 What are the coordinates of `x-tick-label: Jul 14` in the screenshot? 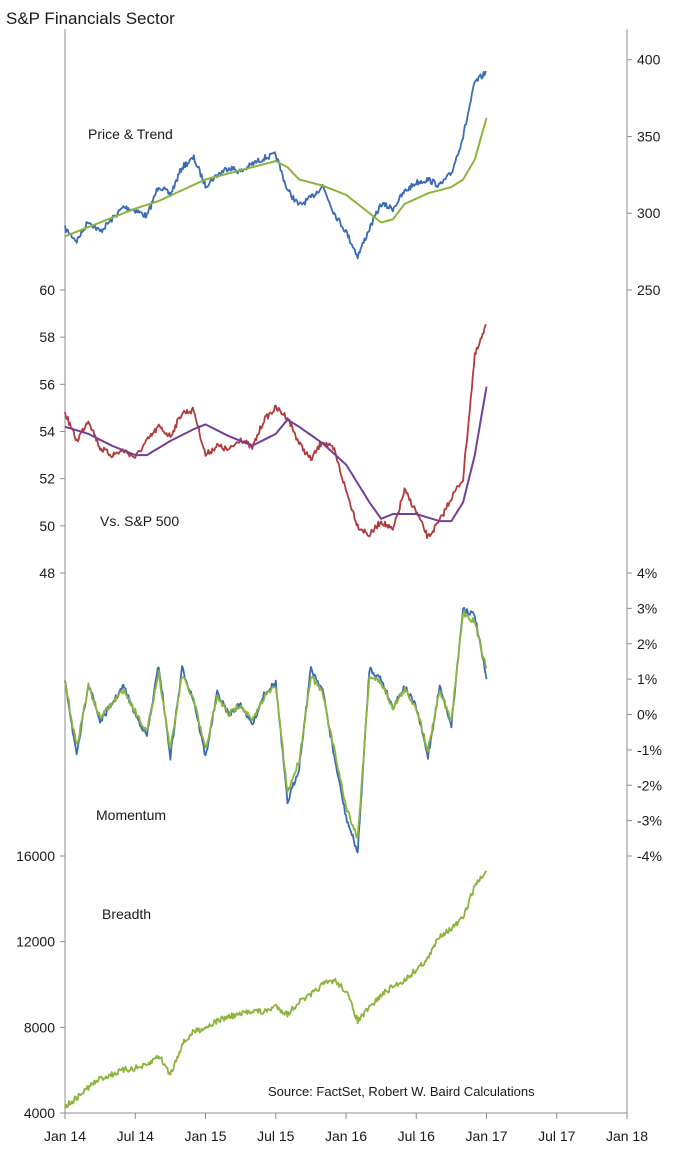 It's located at (136, 1136).